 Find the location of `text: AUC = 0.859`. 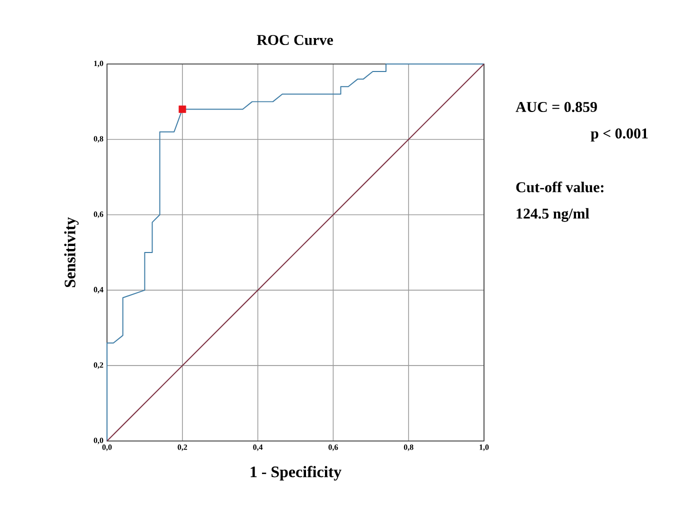

text: AUC = 0.859 is located at coordinates (556, 107).